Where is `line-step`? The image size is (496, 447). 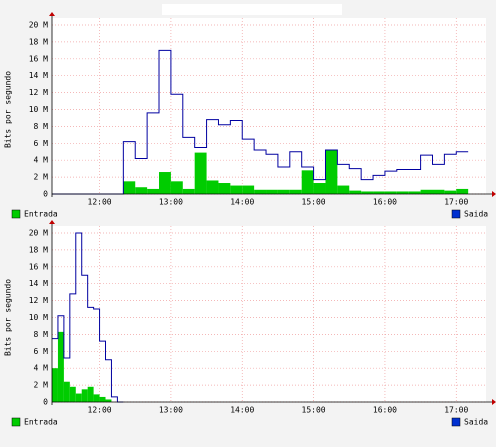
line-step is located at coordinates (88, 317).